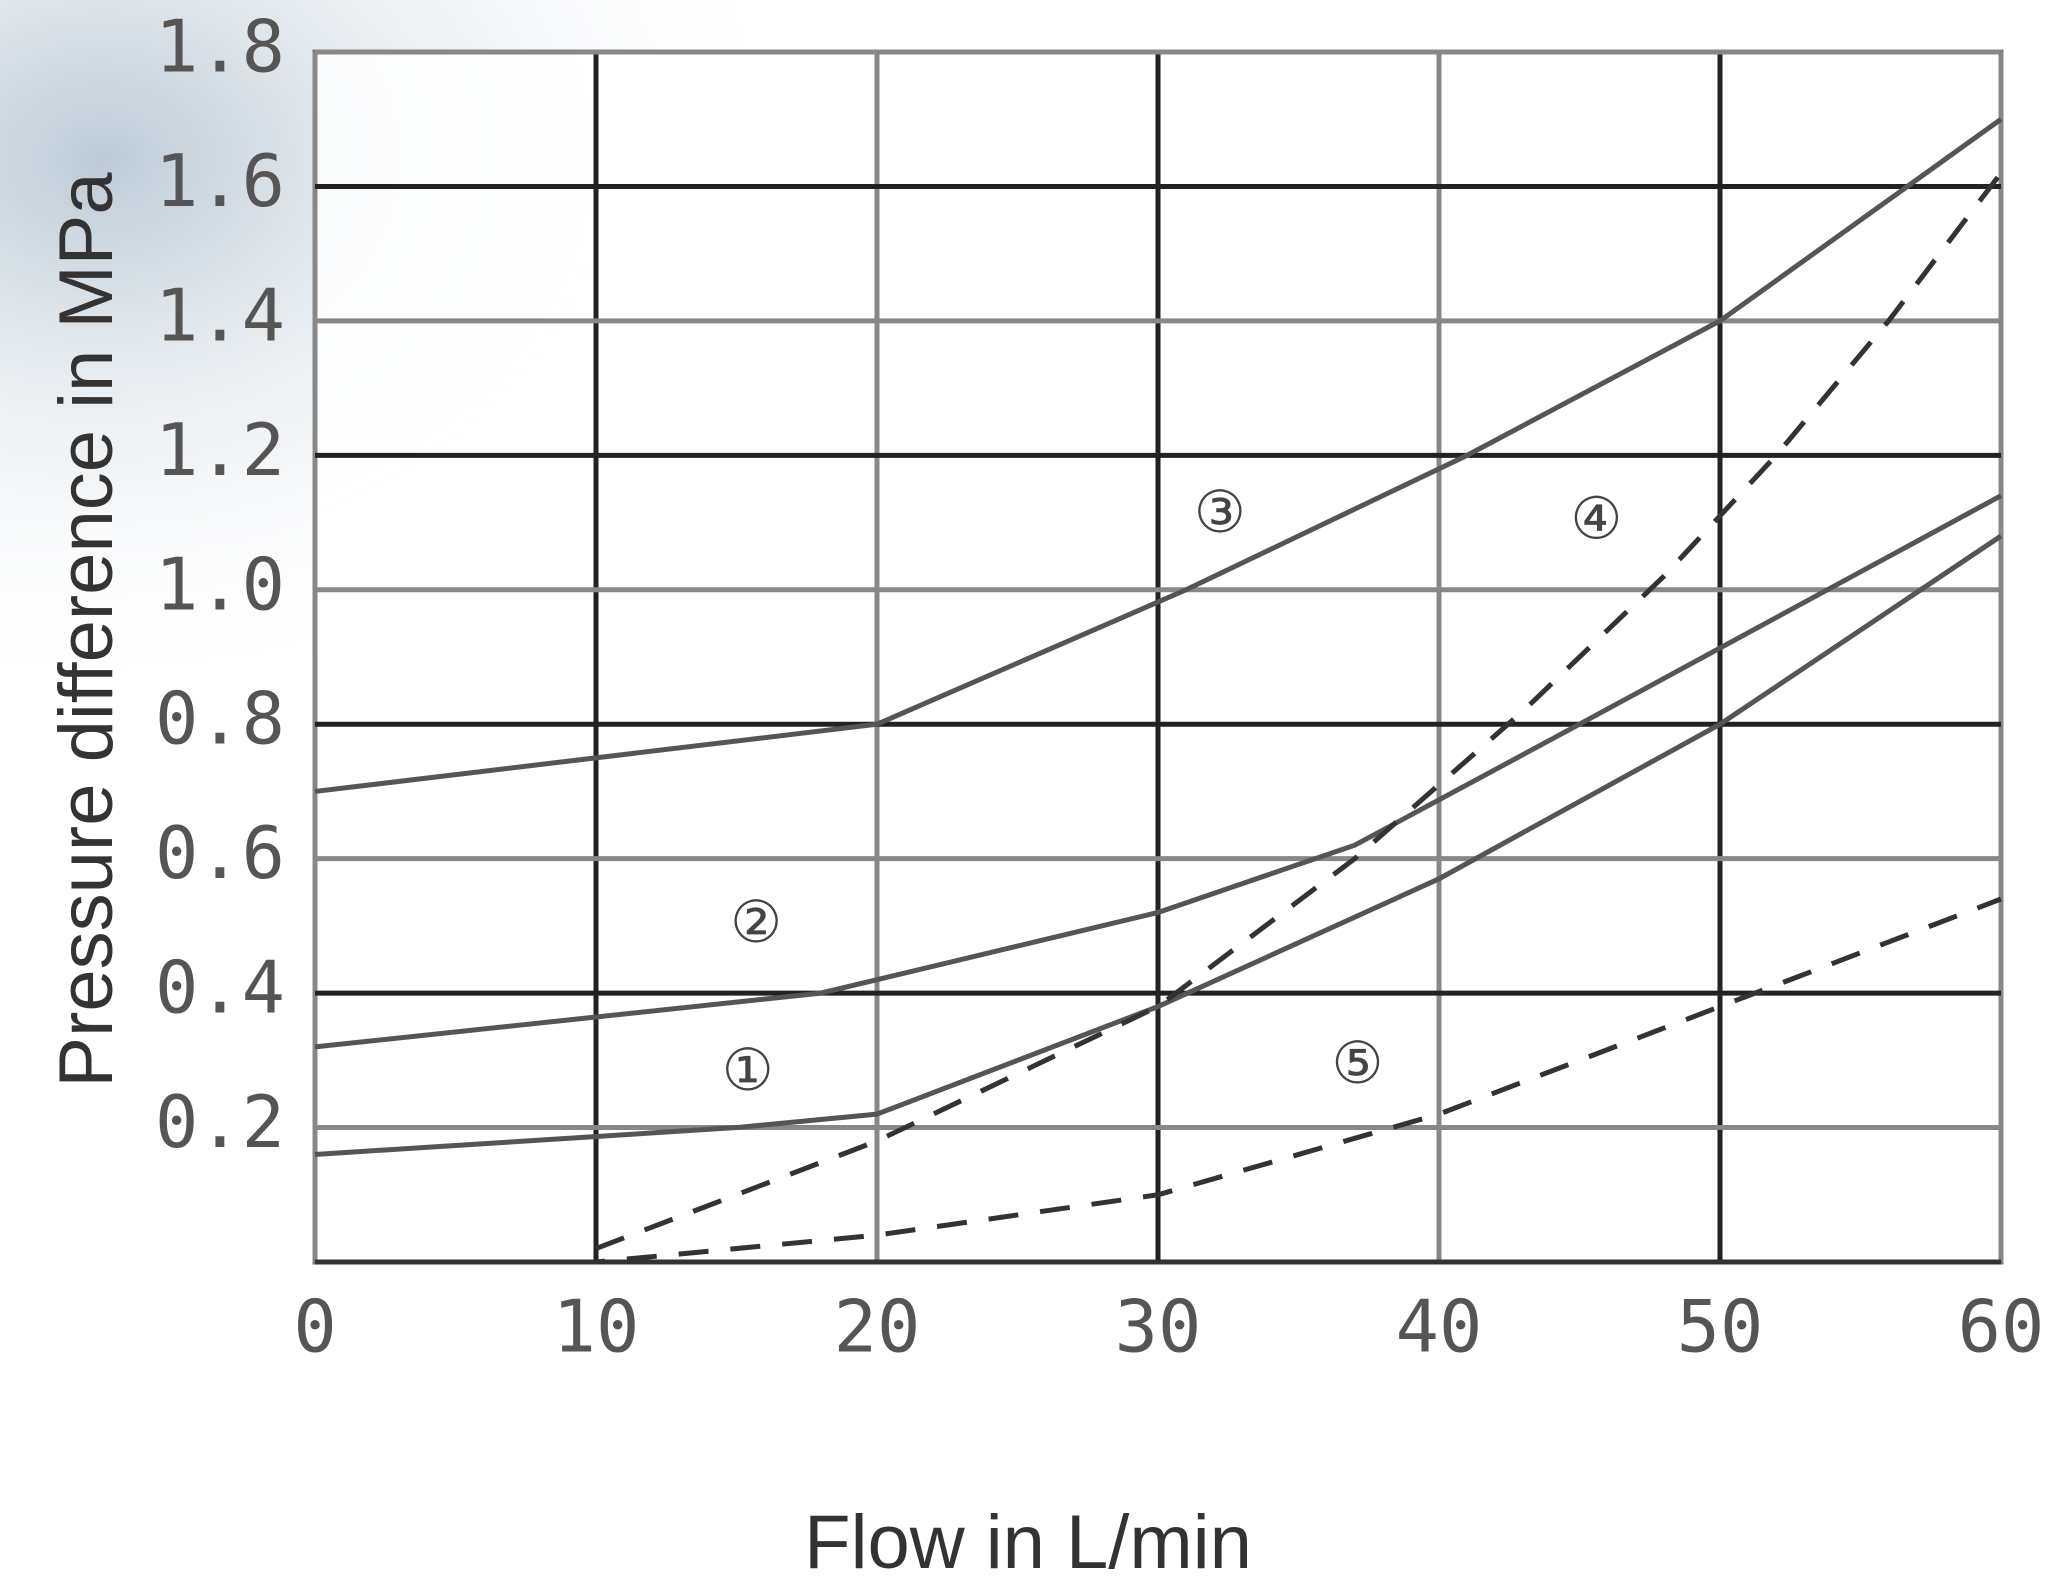 The width and height of the screenshot is (2057, 1583). Describe the element at coordinates (220, 450) in the screenshot. I see `y-tick-label: 1.2` at that location.